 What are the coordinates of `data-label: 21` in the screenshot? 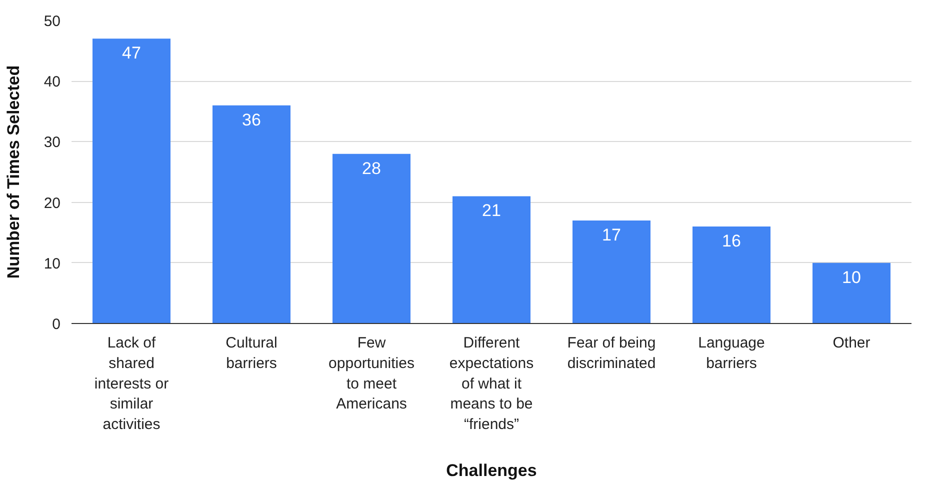 It's located at (491, 210).